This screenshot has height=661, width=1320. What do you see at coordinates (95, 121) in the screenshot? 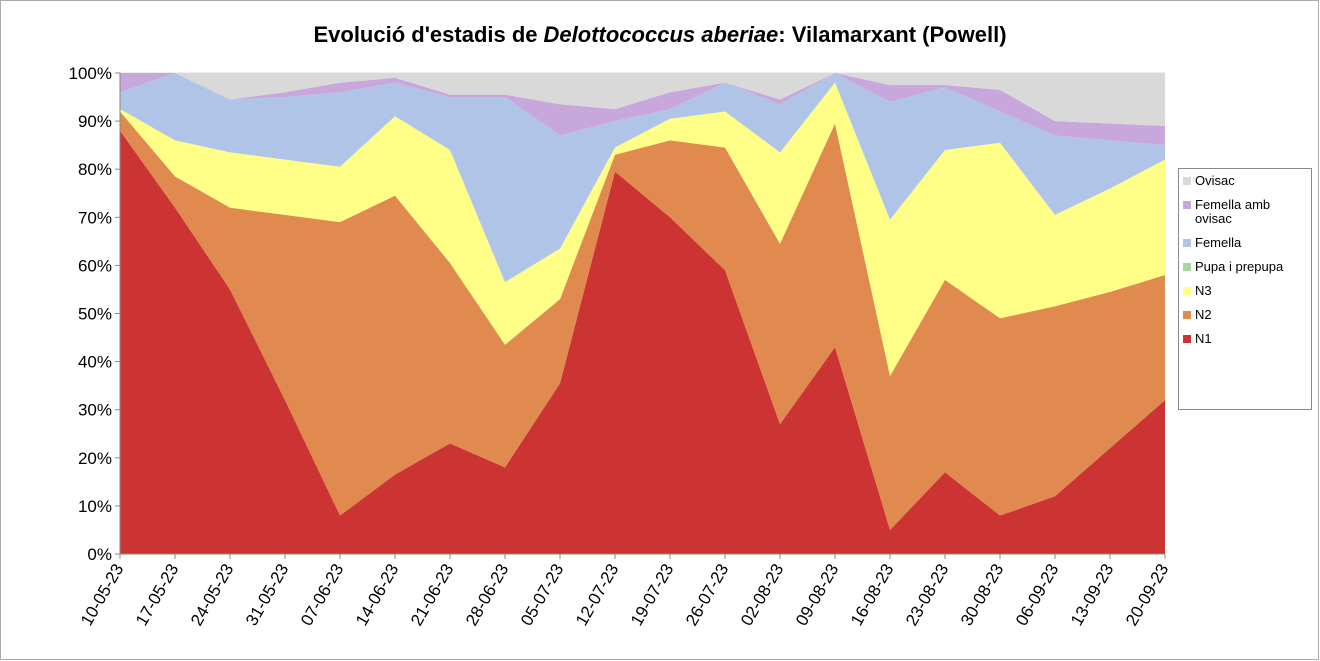
I see `y-tick-label: 90%` at bounding box center [95, 121].